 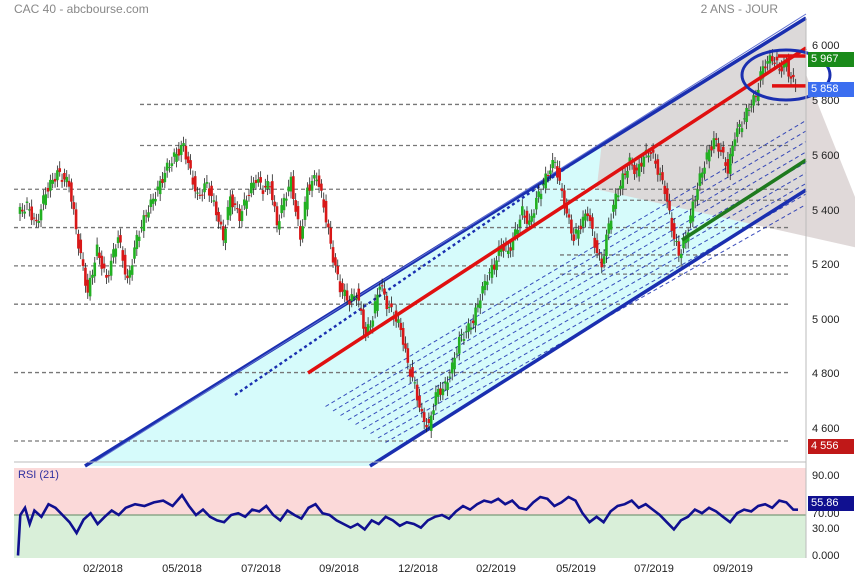 What do you see at coordinates (182, 569) in the screenshot?
I see `x-tick-label: 05/2018` at bounding box center [182, 569].